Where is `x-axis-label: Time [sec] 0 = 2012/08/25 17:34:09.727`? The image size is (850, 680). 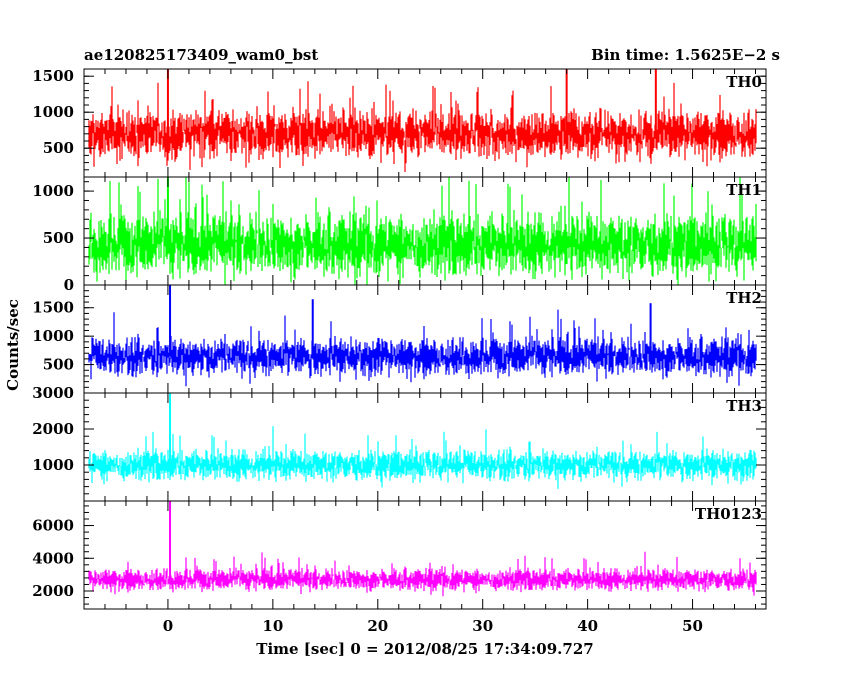
x-axis-label: Time [sec] 0 = 2012/08/25 17:34:09.727 is located at coordinates (424, 649).